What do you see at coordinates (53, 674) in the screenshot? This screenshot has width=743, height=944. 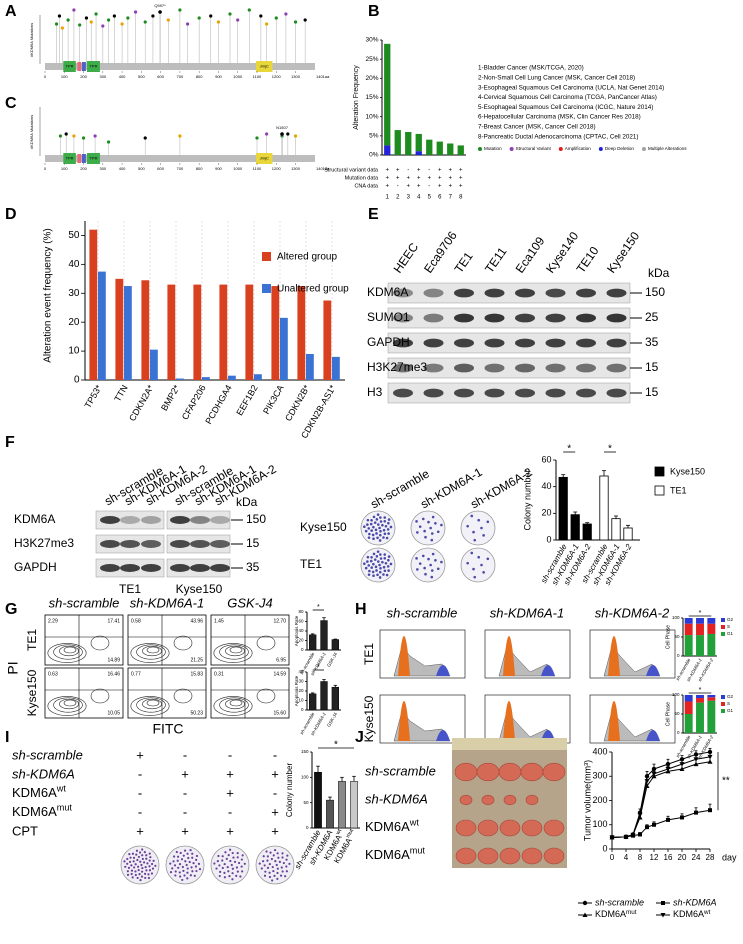 I see `quadrant-value: 0.63` at bounding box center [53, 674].